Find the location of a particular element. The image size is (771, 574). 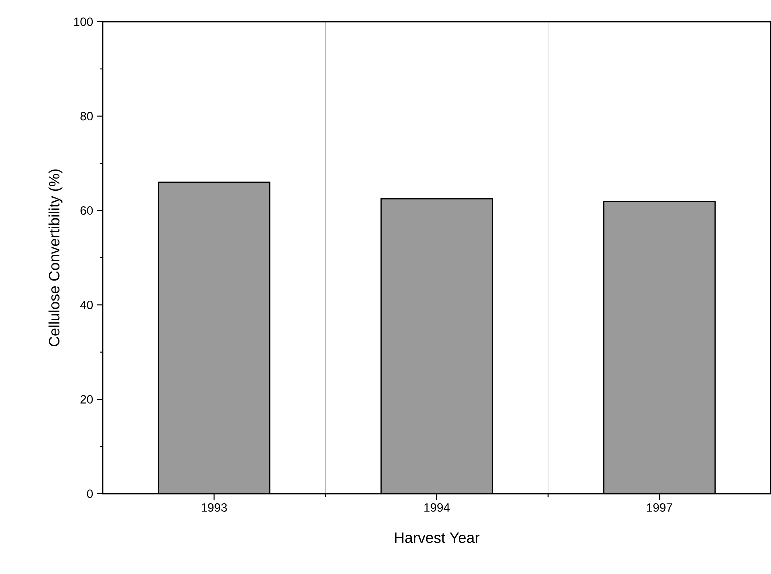

y-tick-label: 80 is located at coordinates (87, 116).